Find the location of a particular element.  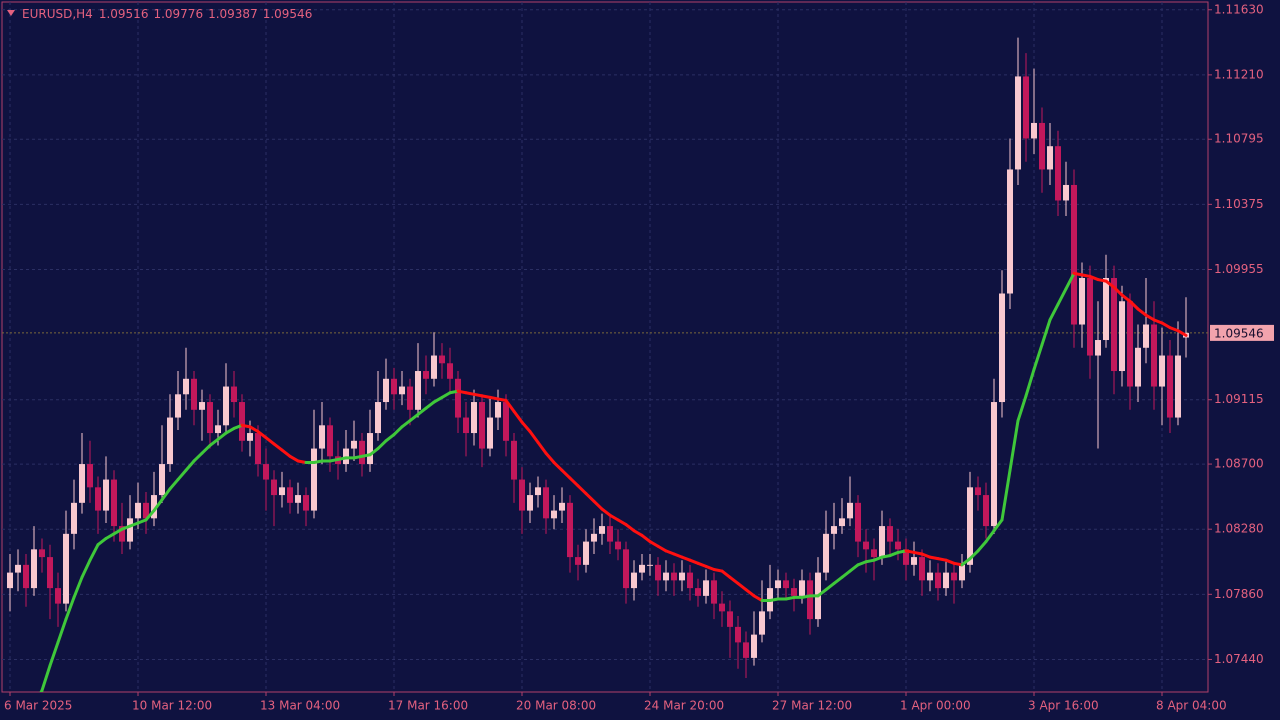

current-price-label: 1.09546 is located at coordinates (1239, 333).